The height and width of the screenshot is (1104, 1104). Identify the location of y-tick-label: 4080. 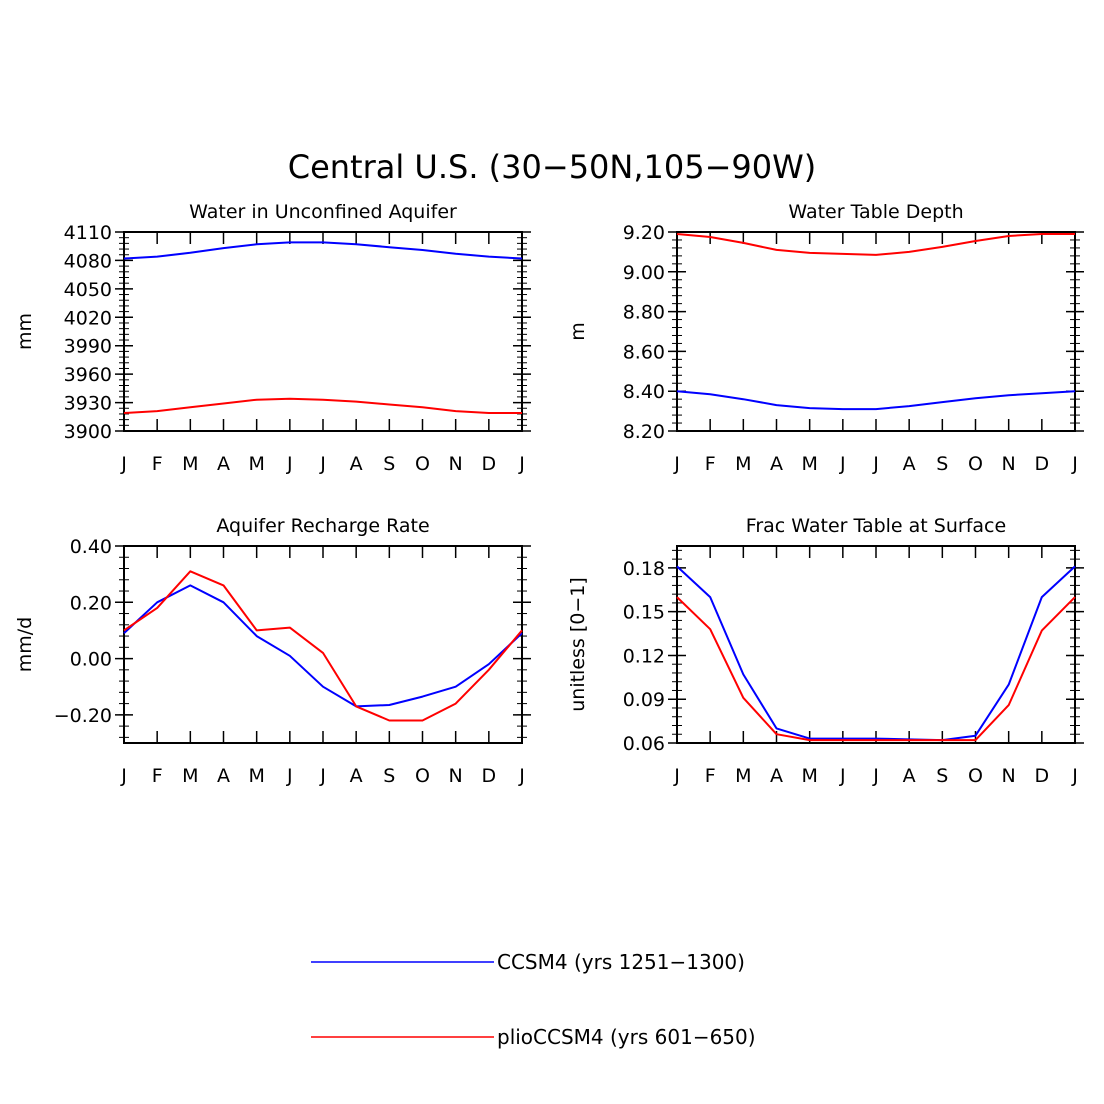
(88, 261).